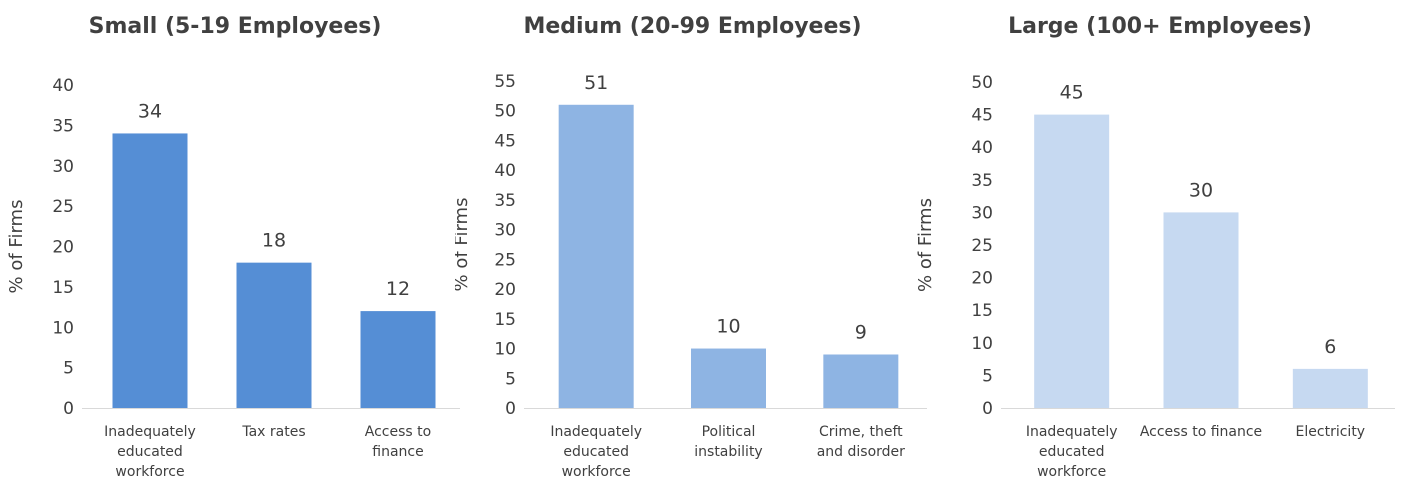 The height and width of the screenshot is (492, 1408). What do you see at coordinates (1331, 432) in the screenshot?
I see `x-category-label: Electricity` at bounding box center [1331, 432].